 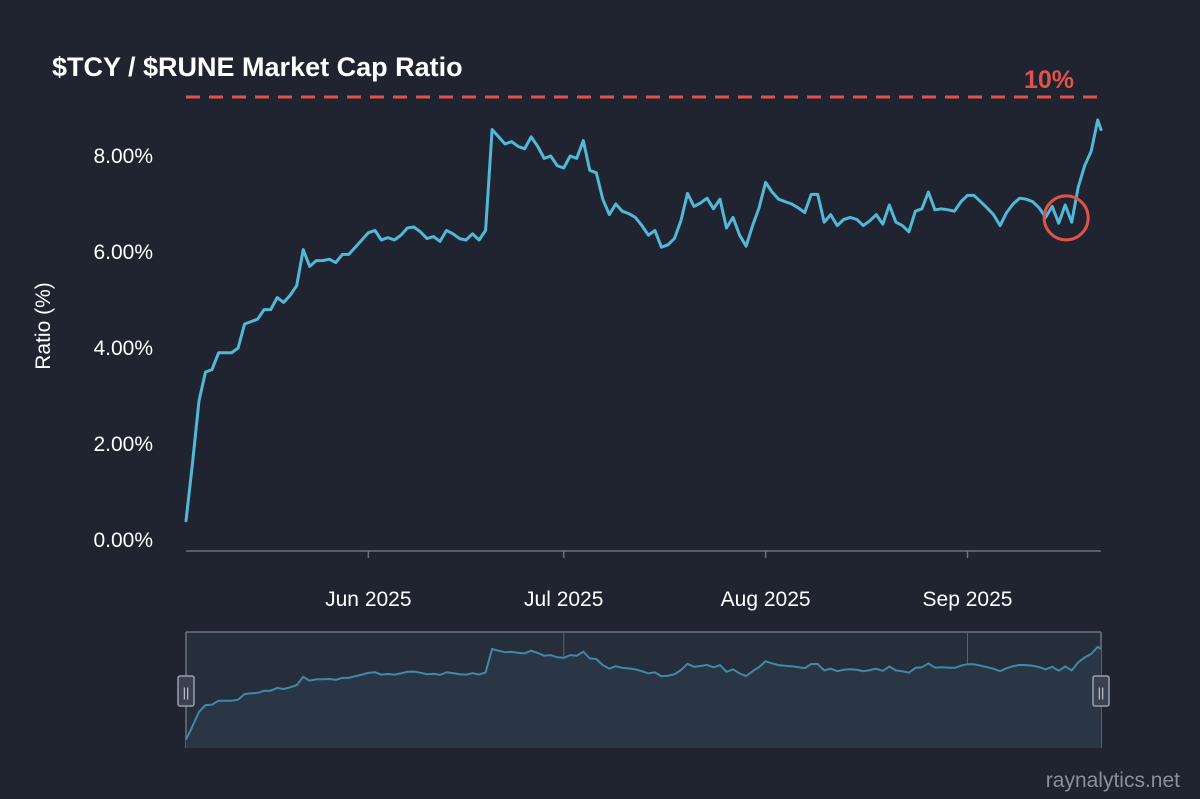 I want to click on navigator-left-handle, so click(x=186, y=691).